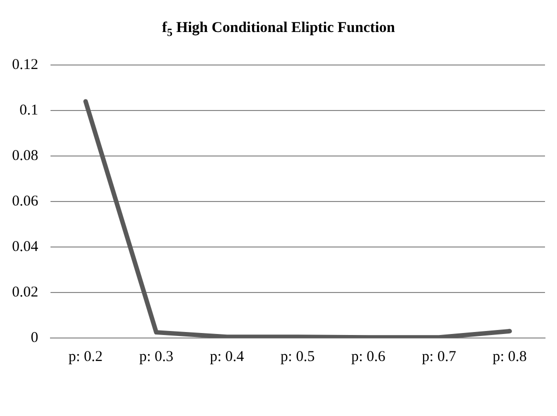 The image size is (557, 416). I want to click on x-tick-label: p: 0.7, so click(439, 356).